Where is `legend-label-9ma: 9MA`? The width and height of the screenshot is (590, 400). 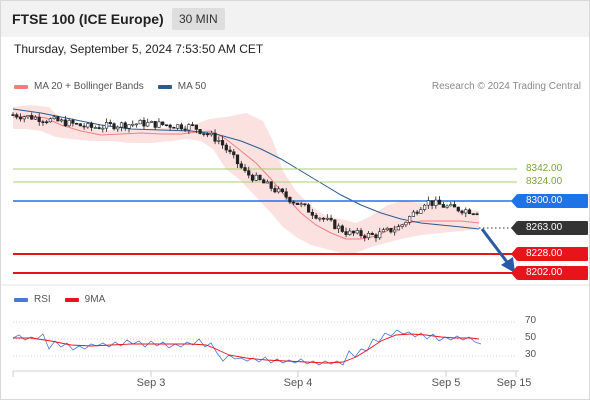
legend-label-9ma: 9MA is located at coordinates (95, 299).